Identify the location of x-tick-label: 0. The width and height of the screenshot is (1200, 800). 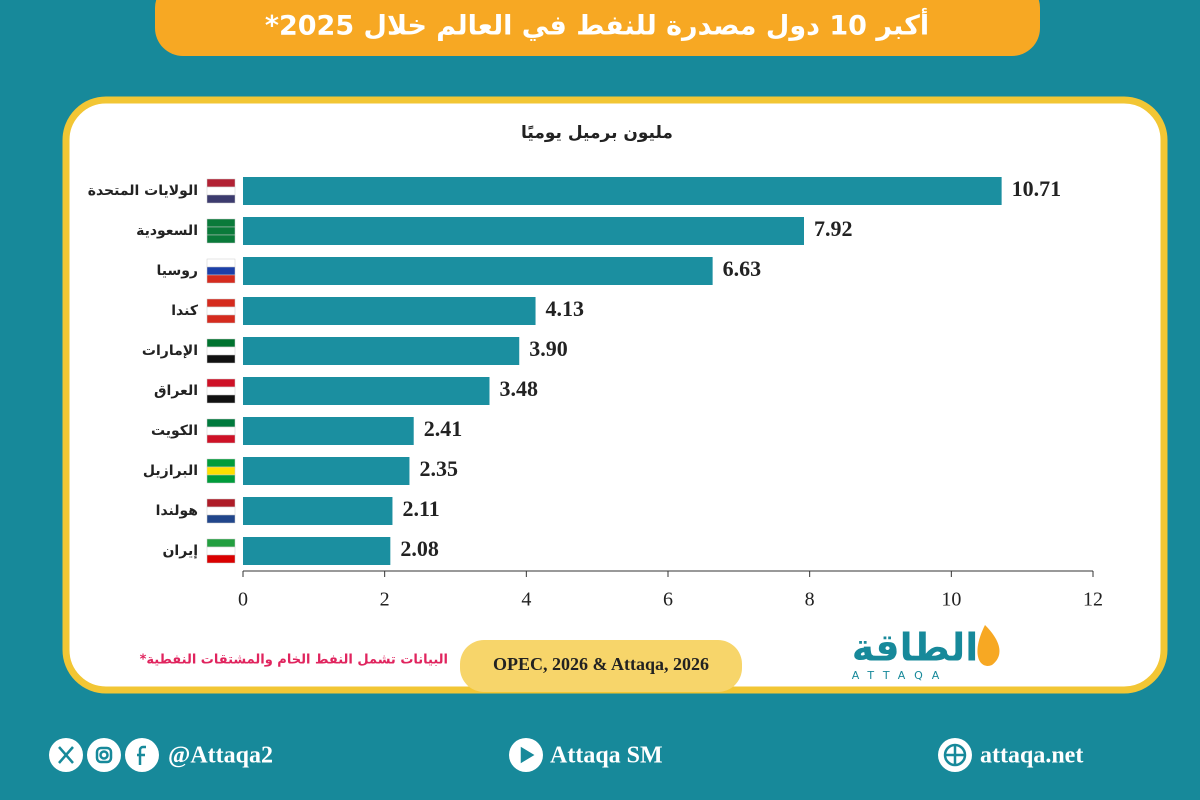
(243, 600).